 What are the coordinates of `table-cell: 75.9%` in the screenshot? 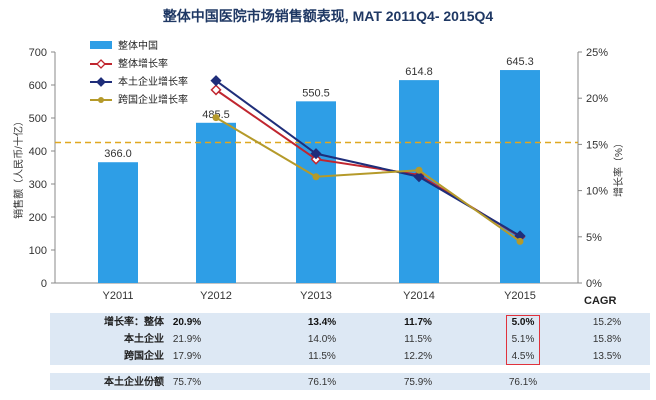 It's located at (418, 382).